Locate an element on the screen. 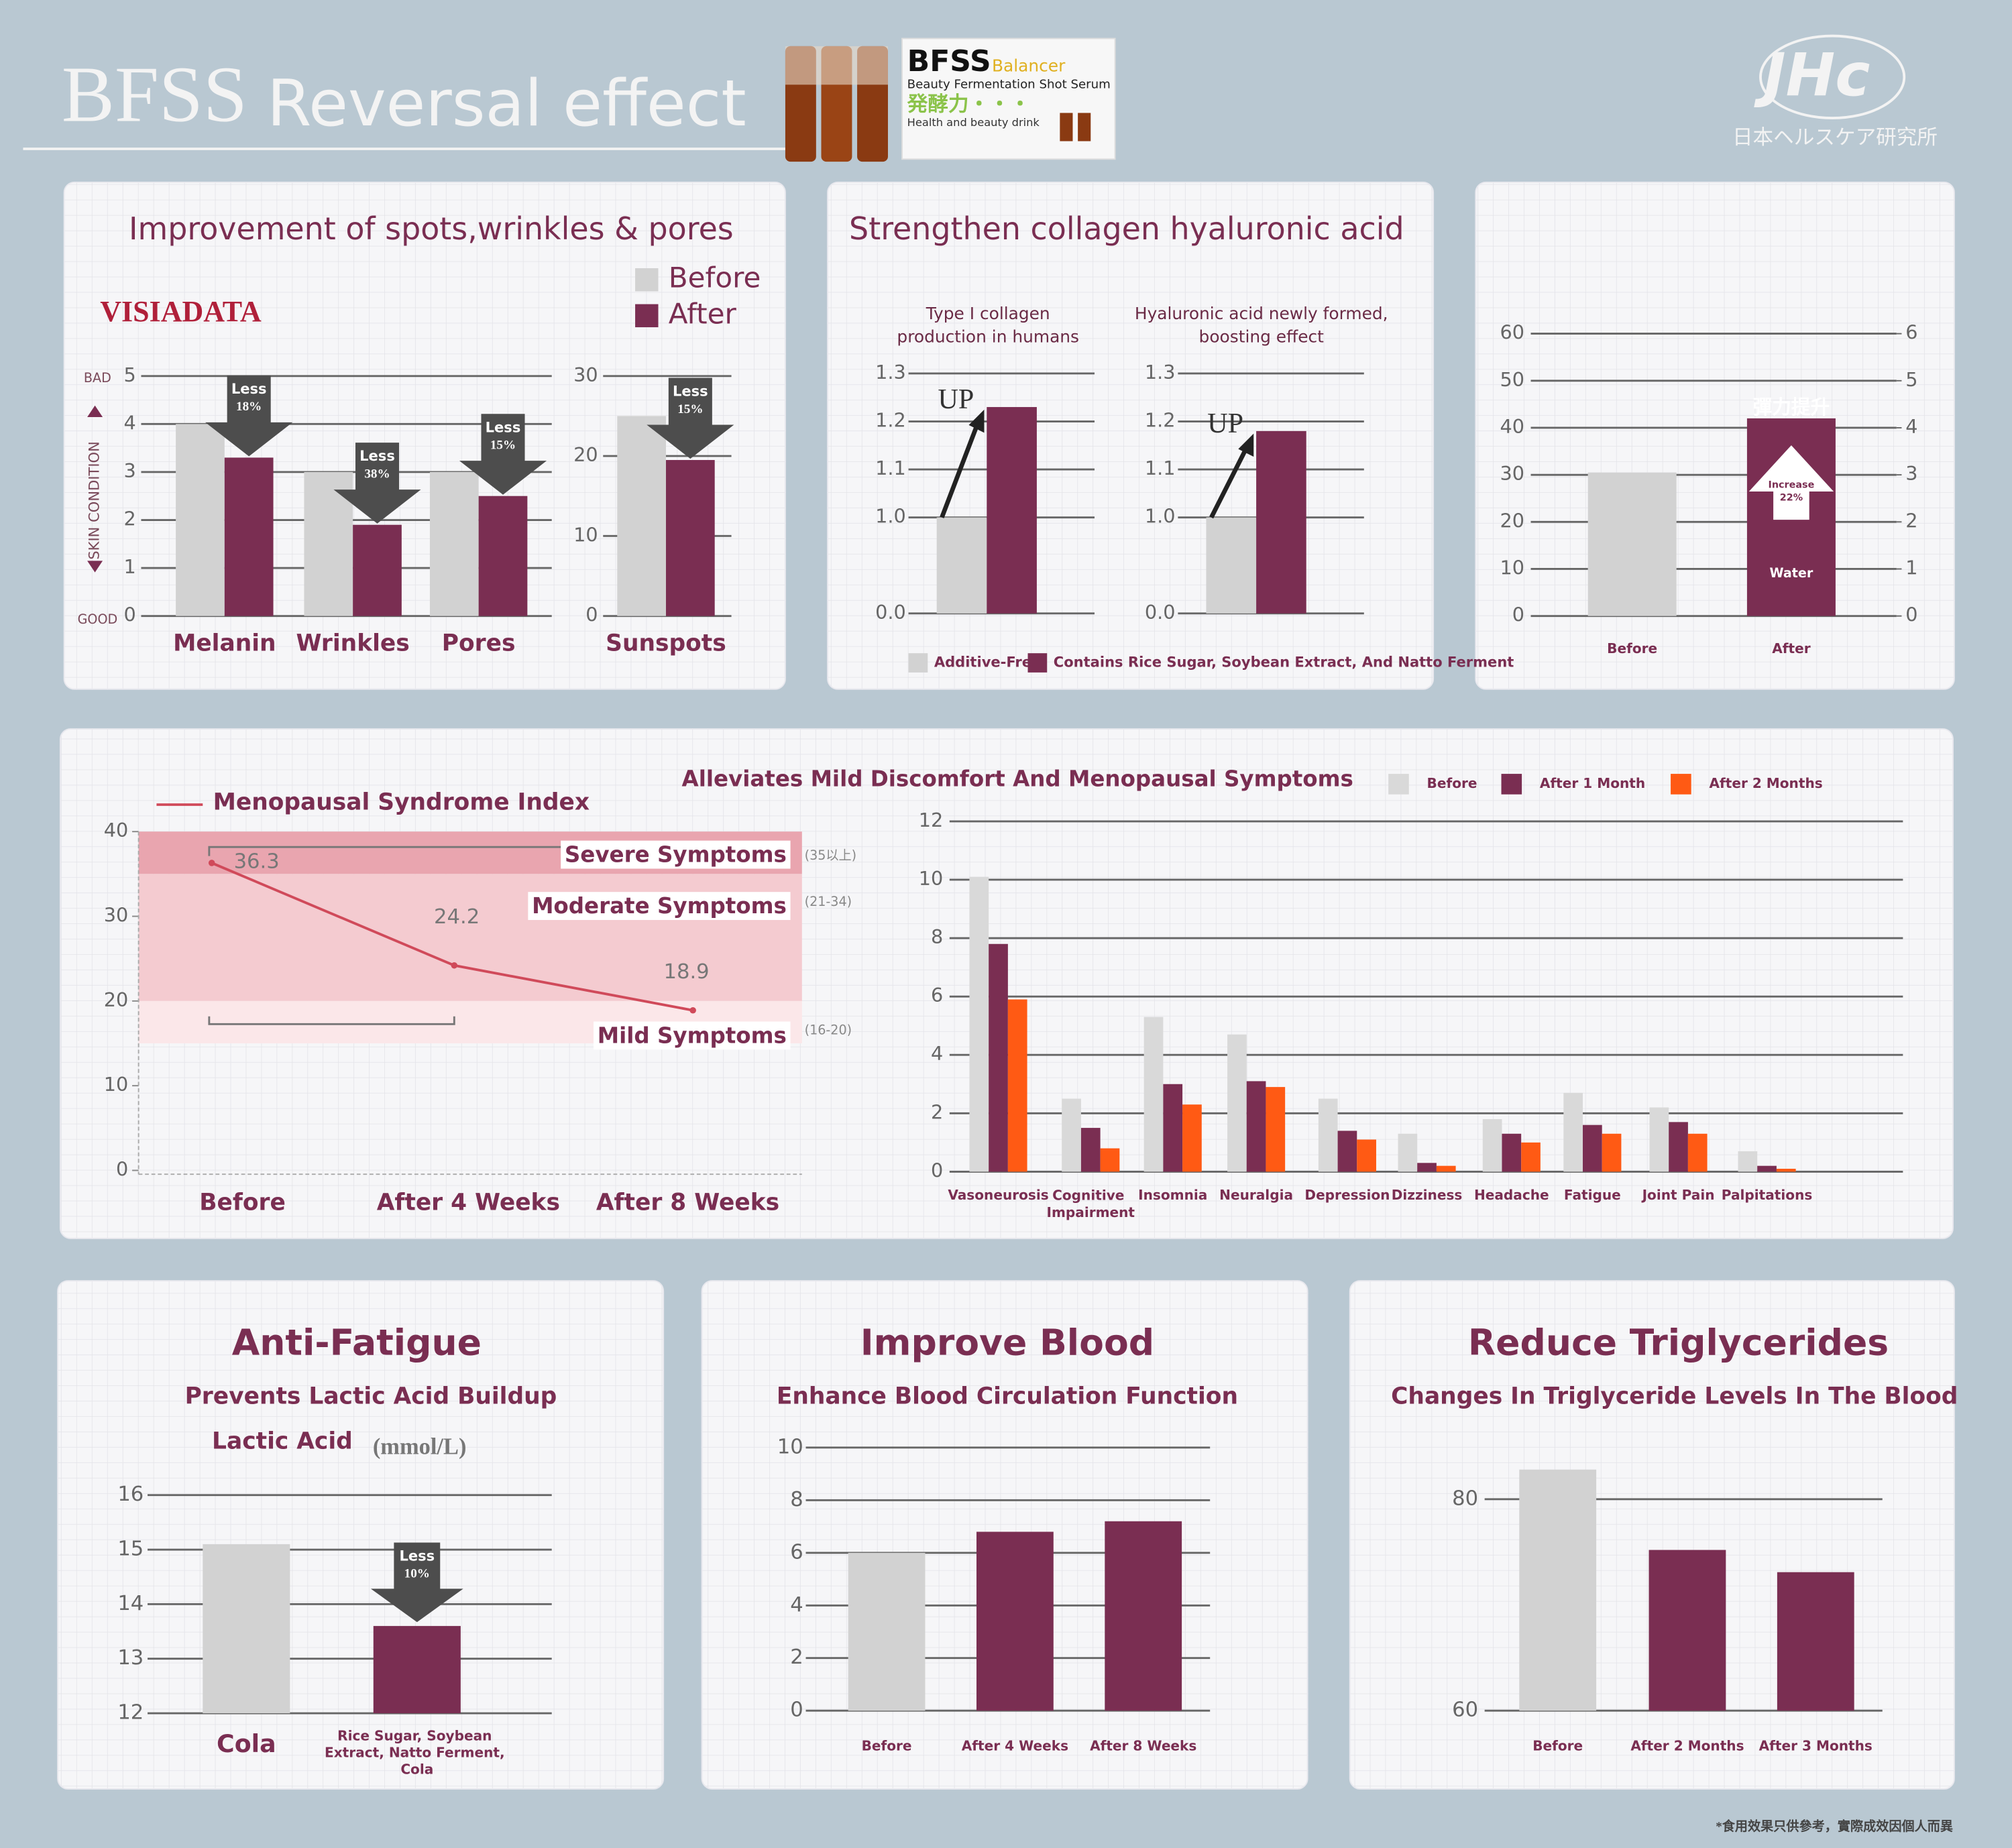 This screenshot has height=1848, width=2012. chart-title: Improvement of spots,wrinkles & pores is located at coordinates (431, 229).